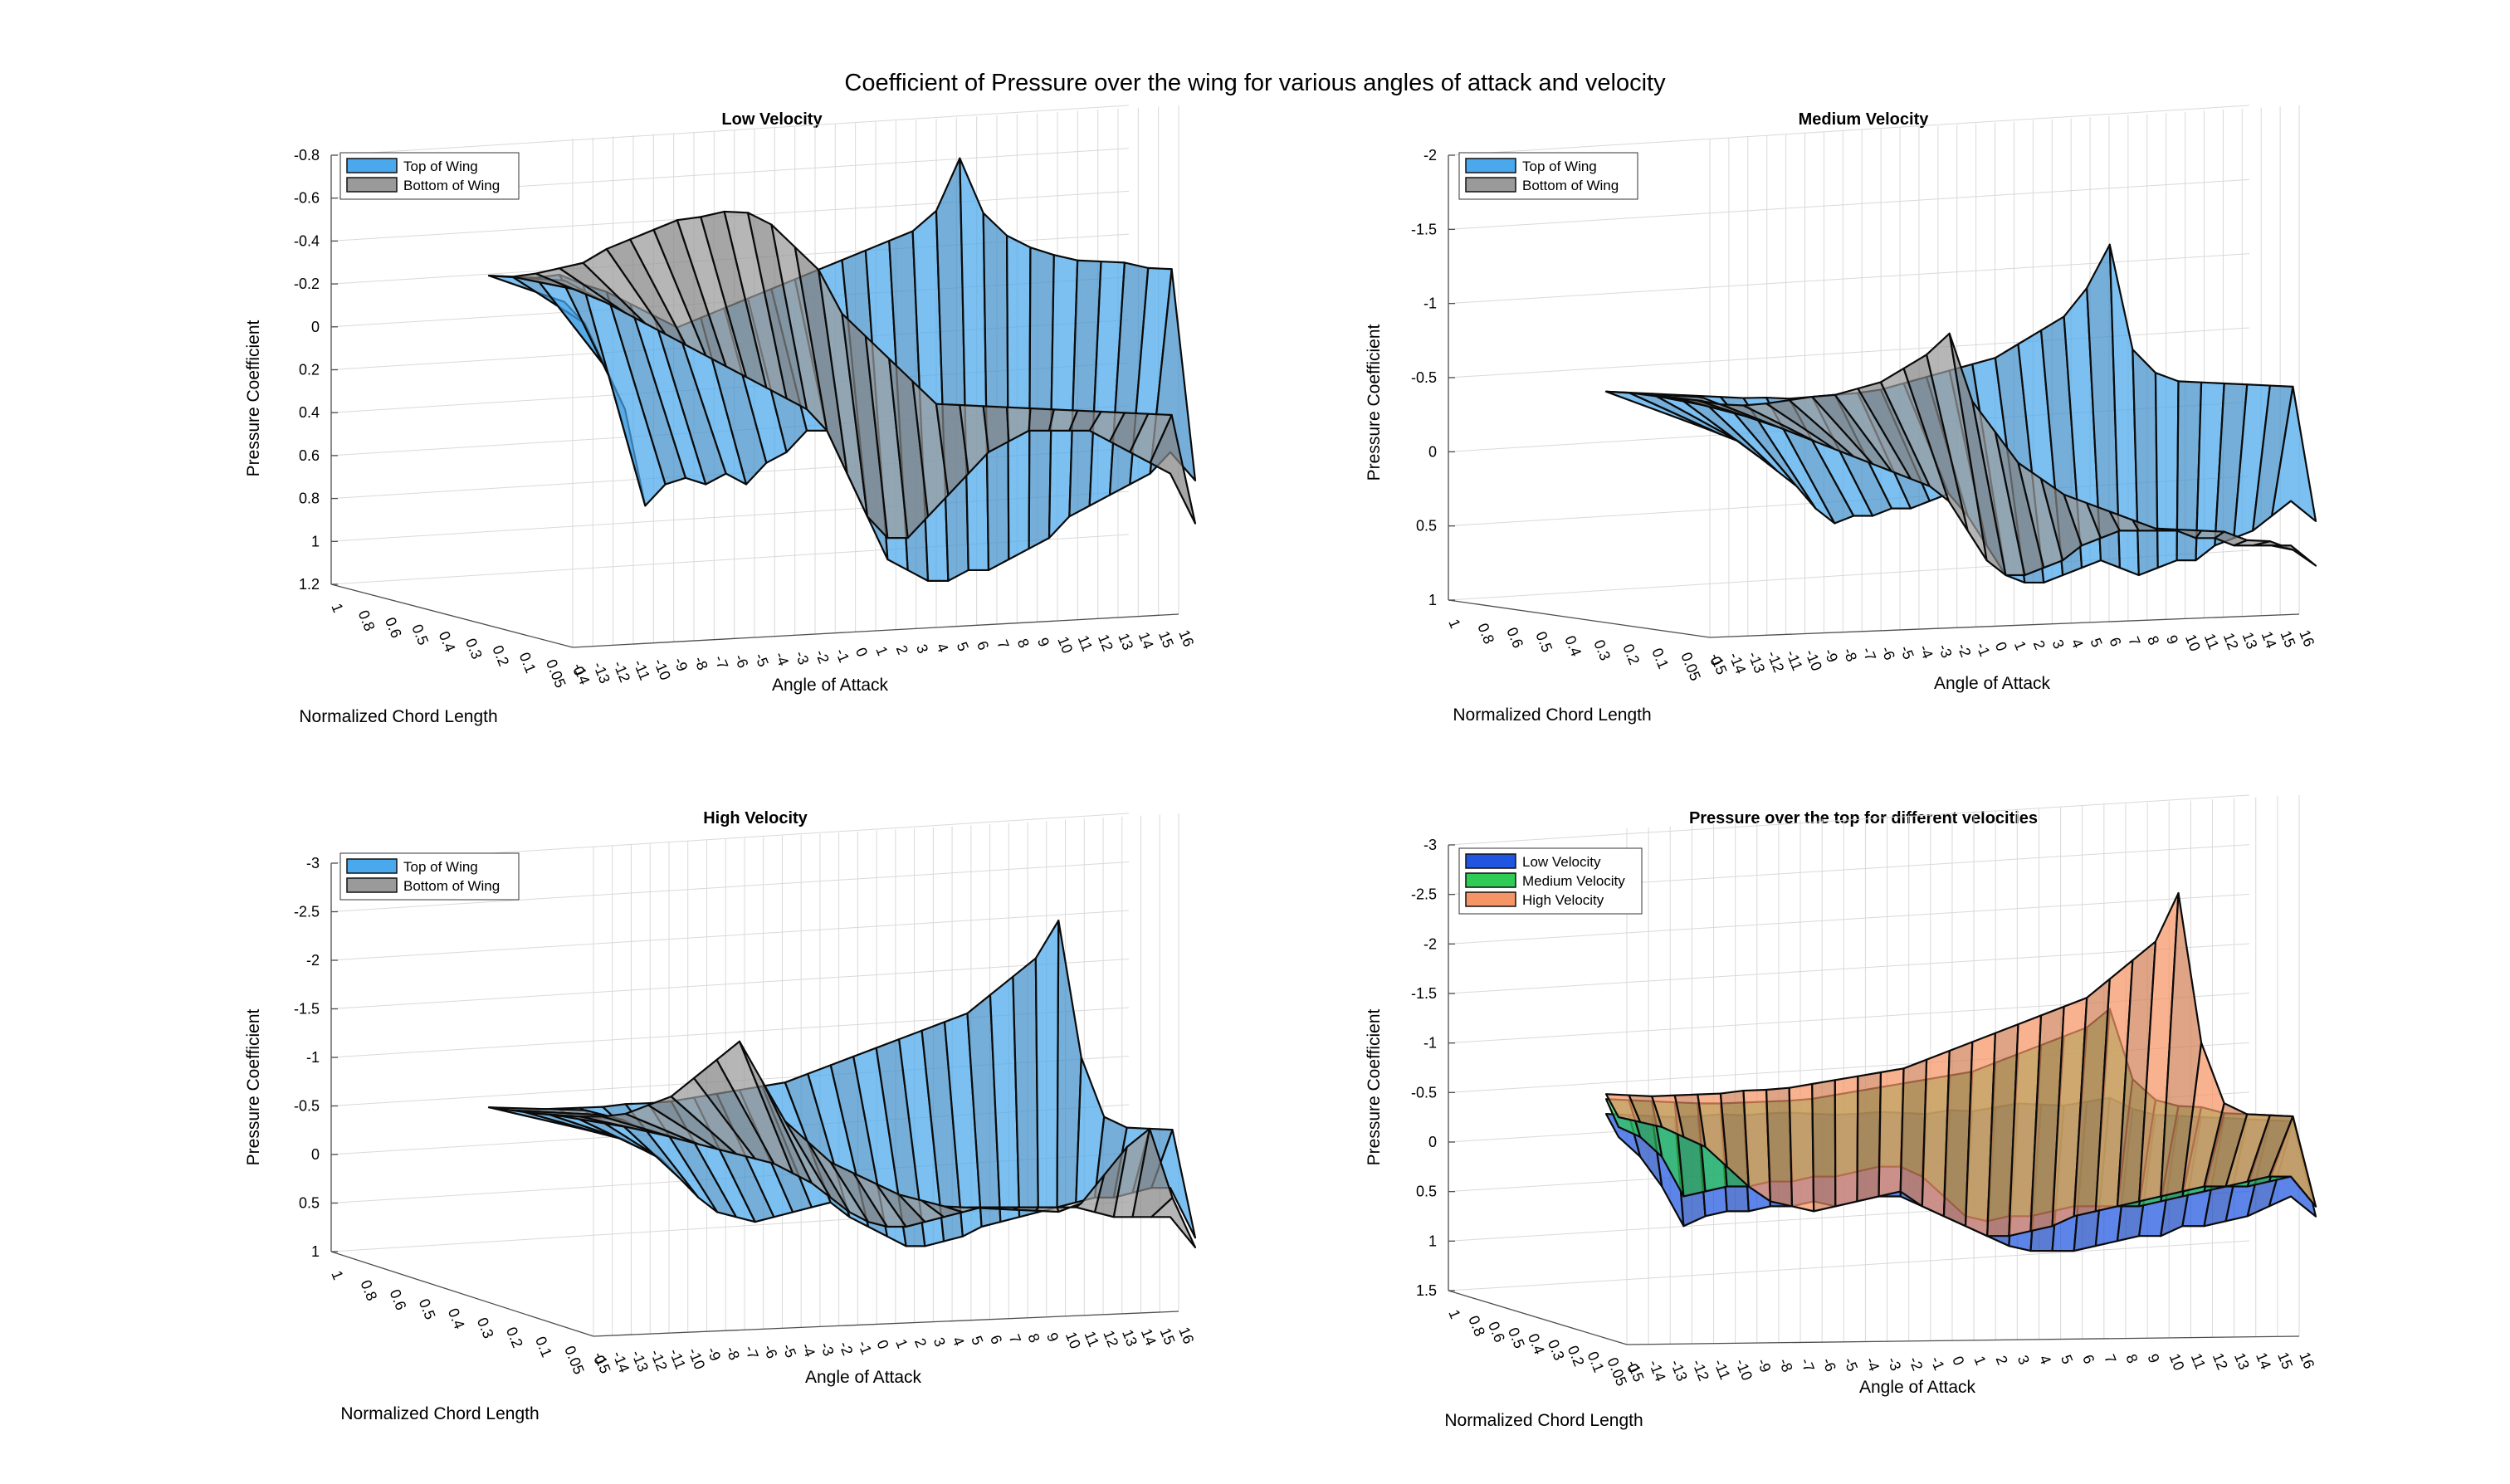  I want to click on angle-tick-label: 11, so click(1092, 1339).